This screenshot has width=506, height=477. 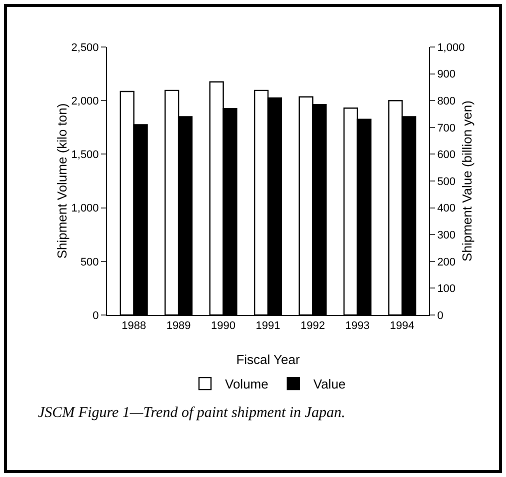 I want to click on y2-tick-label: 600, so click(x=446, y=155).